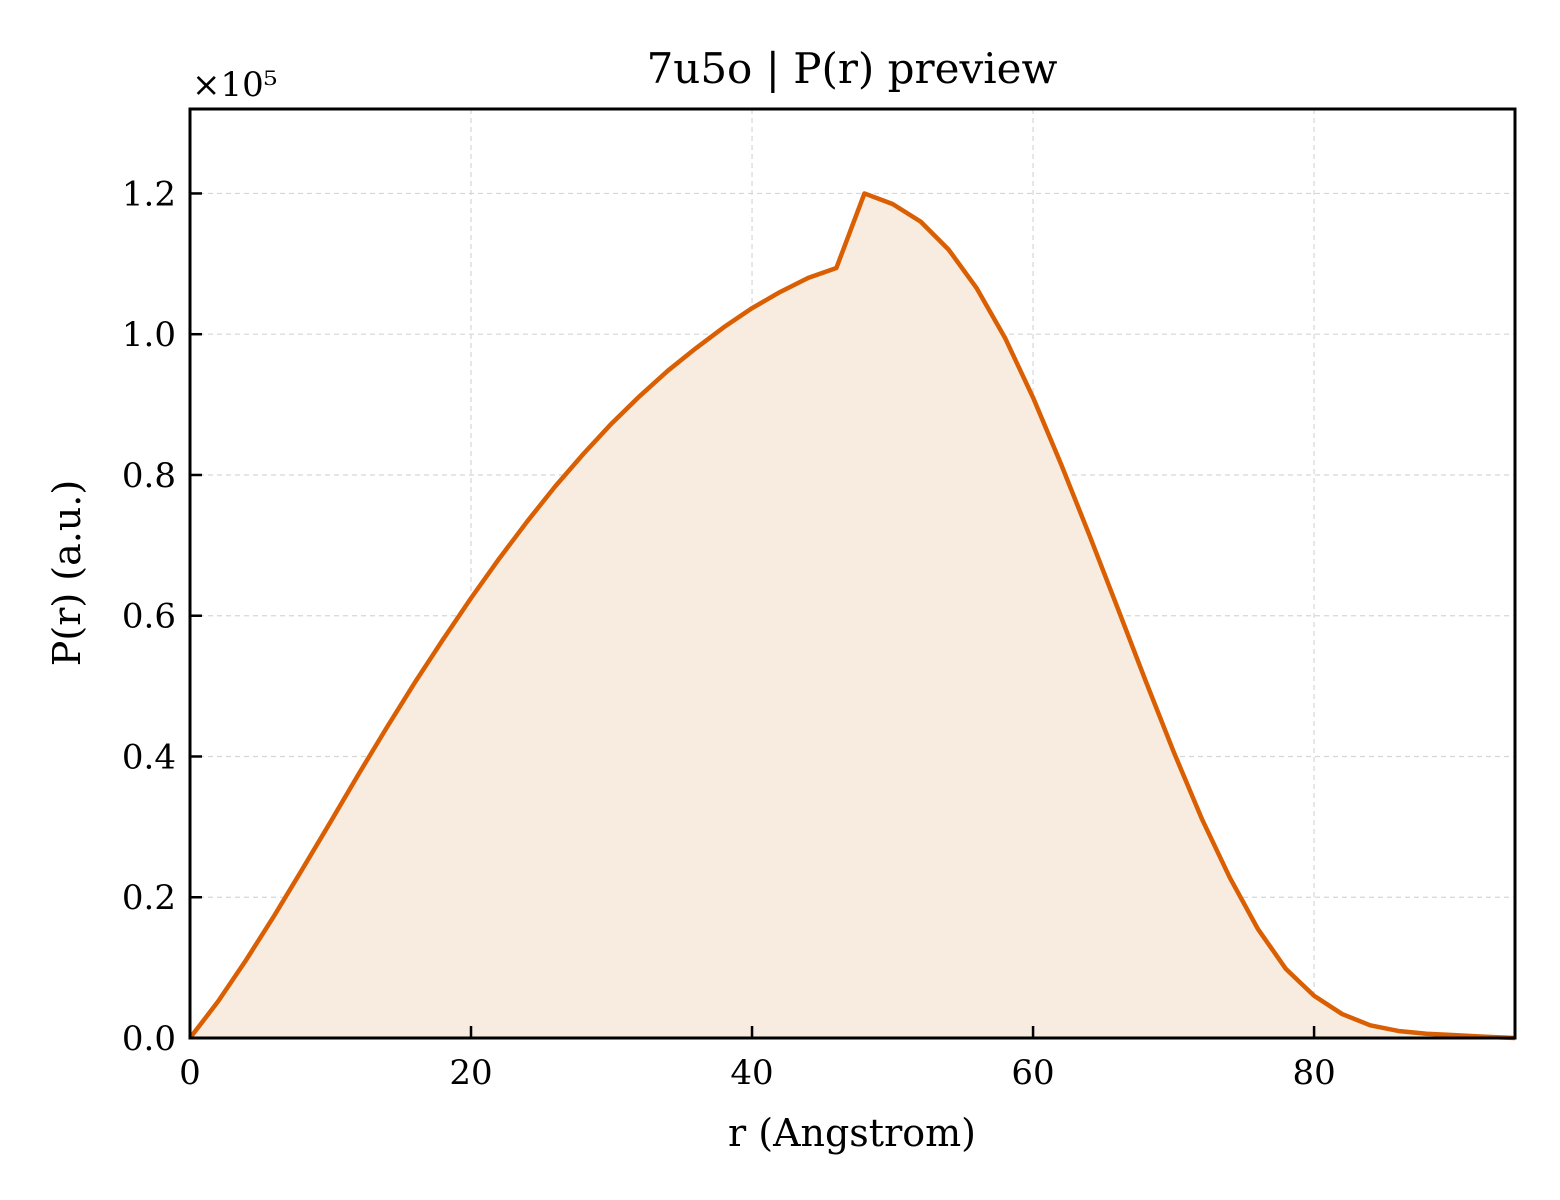 This screenshot has width=1560, height=1200. I want to click on x-tick-label: 60, so click(1032, 1073).